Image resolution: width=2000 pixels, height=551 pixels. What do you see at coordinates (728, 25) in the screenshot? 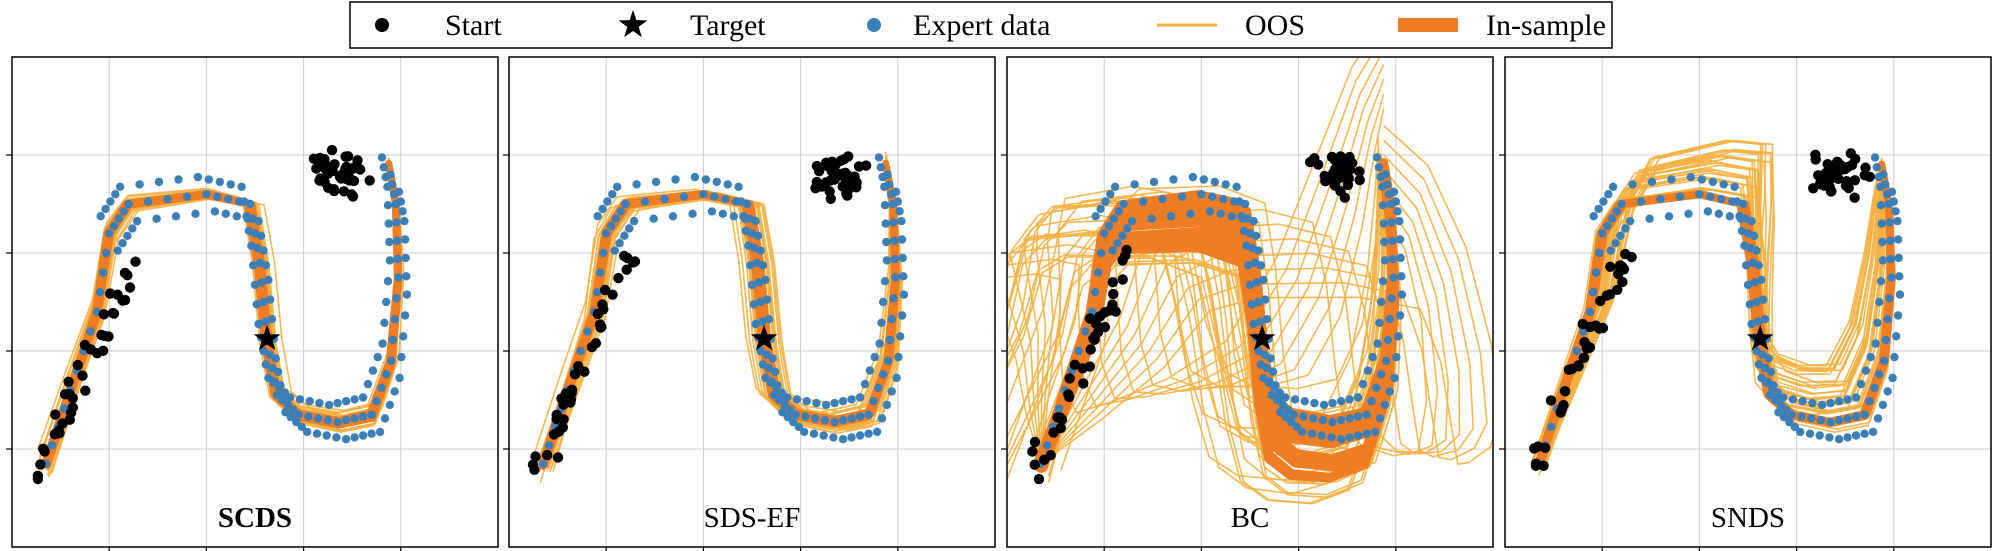
I see `legend-target-label: Target` at bounding box center [728, 25].